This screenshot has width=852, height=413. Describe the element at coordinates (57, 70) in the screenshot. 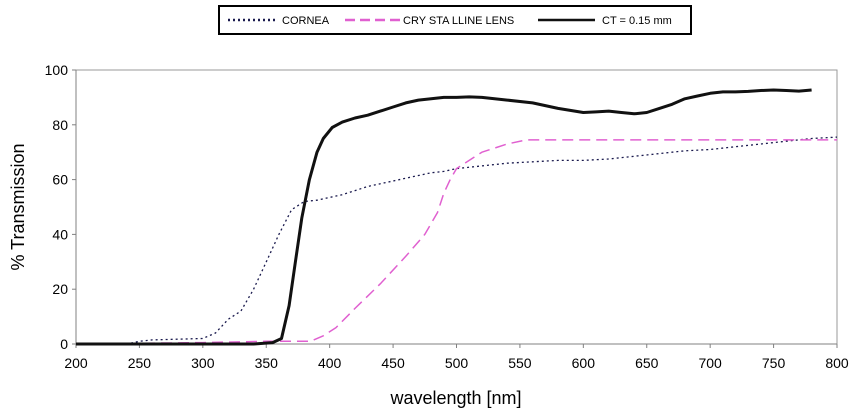

I see `y-tick-label: 100` at that location.